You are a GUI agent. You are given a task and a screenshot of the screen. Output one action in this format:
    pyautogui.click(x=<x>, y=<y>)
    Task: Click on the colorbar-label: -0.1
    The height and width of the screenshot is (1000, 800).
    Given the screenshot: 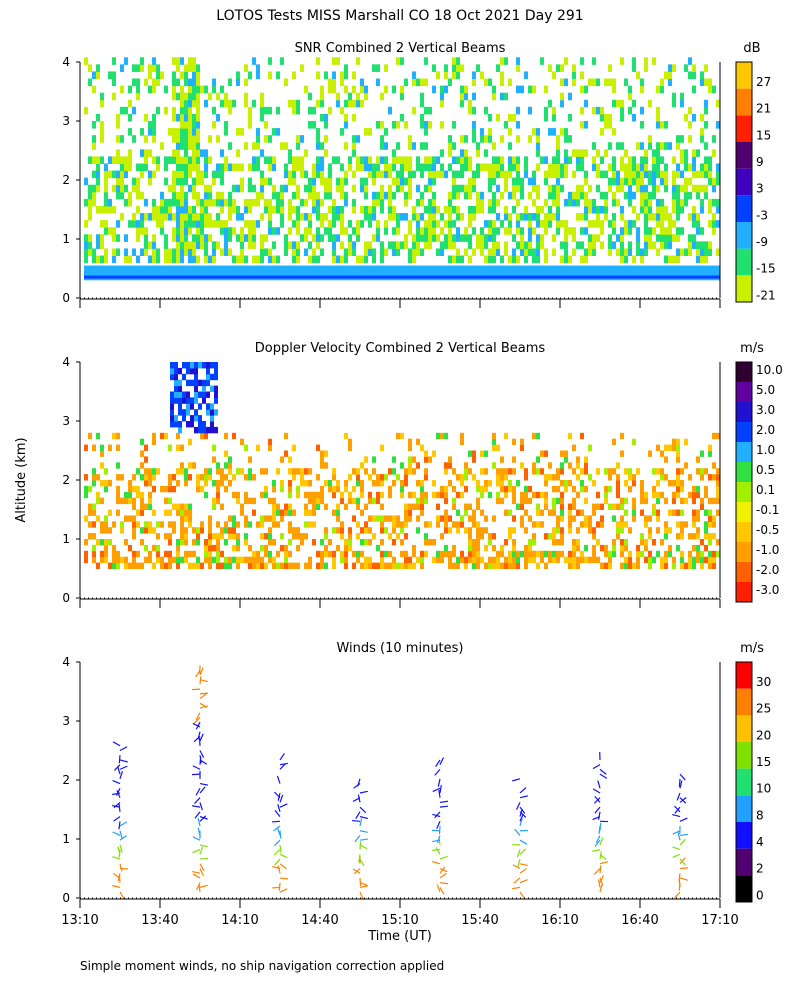 What is the action you would take?
    pyautogui.click(x=767, y=510)
    